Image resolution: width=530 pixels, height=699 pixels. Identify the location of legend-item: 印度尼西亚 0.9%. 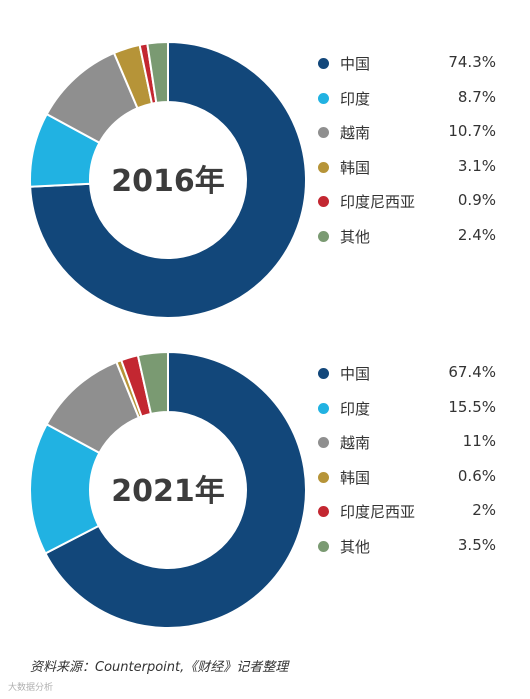
(413, 207).